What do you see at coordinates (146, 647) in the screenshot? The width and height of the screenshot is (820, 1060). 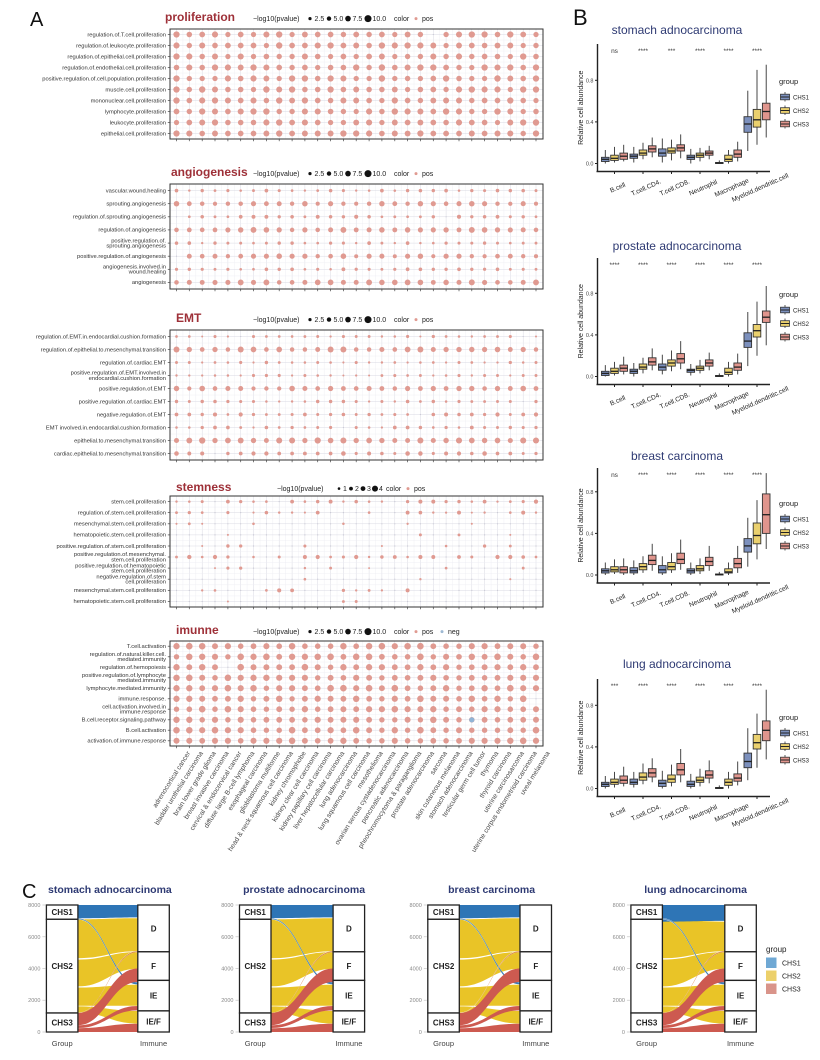 I see `svg-text: T.cell.activation` at bounding box center [146, 647].